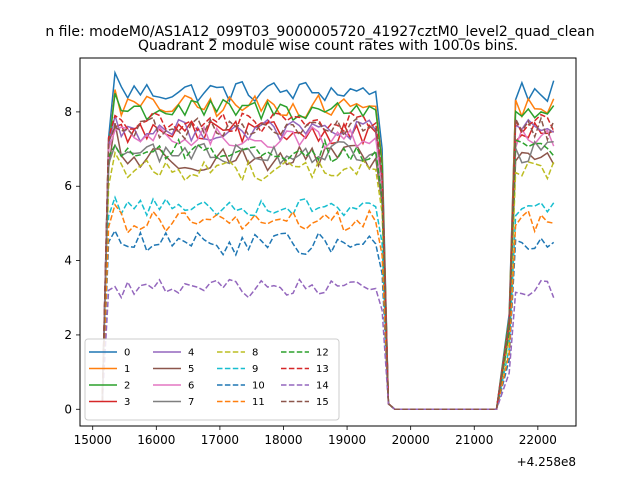 This screenshot has height=480, width=640. What do you see at coordinates (127, 353) in the screenshot?
I see `legend-label-0: 0` at bounding box center [127, 353].